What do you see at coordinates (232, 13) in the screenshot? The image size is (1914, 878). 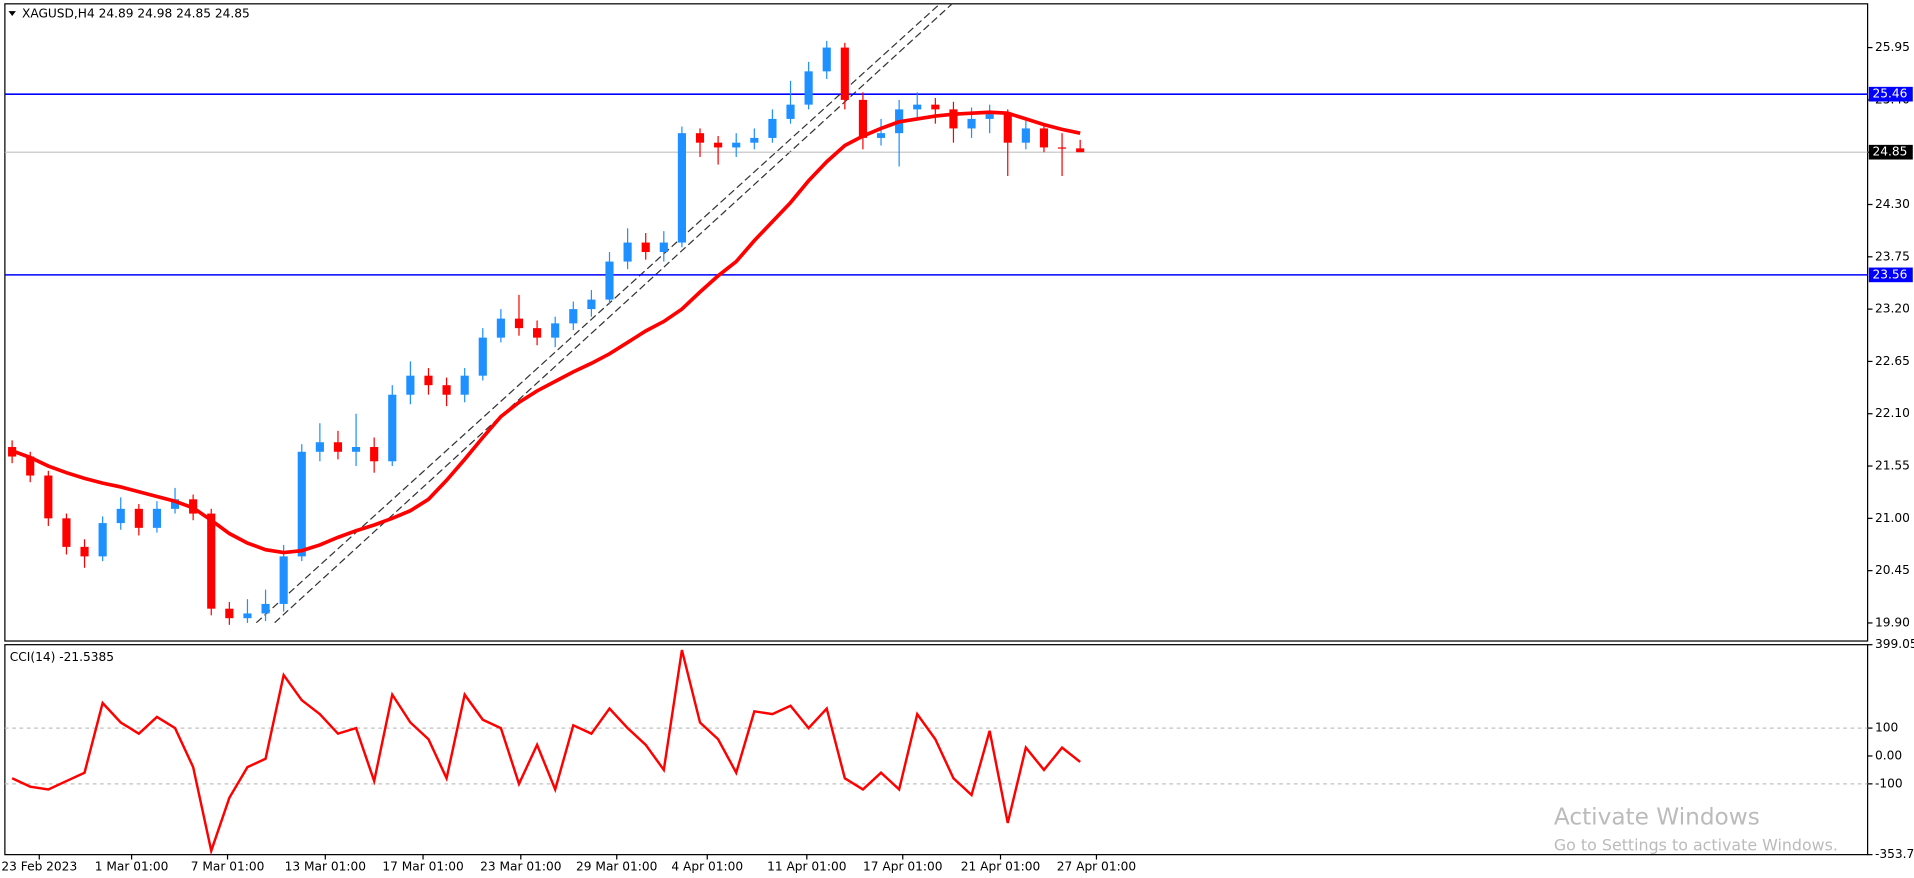 I see `close-value: 24.85` at bounding box center [232, 13].